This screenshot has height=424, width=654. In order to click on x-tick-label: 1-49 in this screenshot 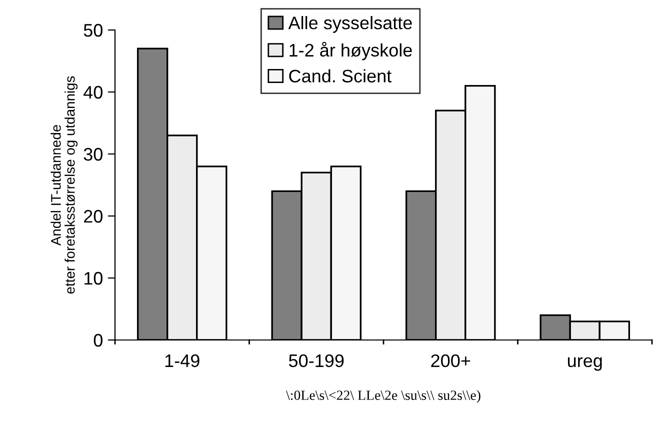, I will do `click(182, 361)`.